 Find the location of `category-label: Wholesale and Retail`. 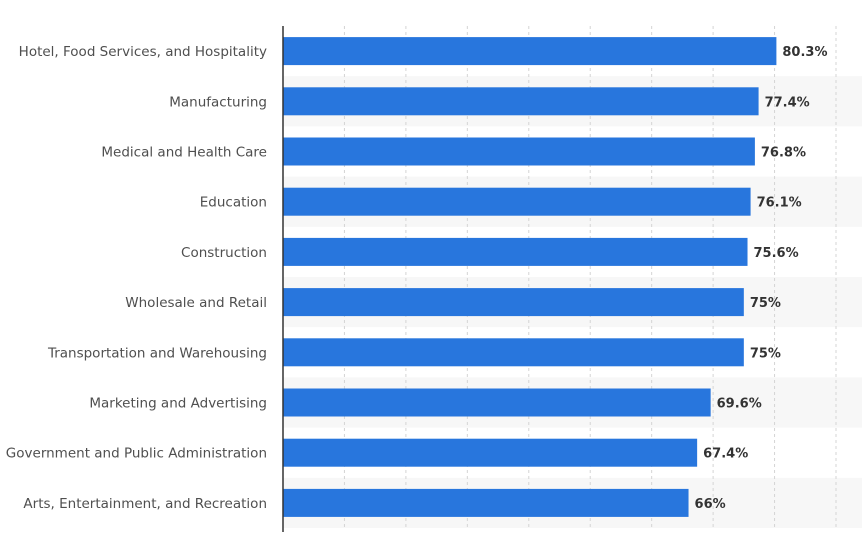

category-label: Wholesale and Retail is located at coordinates (196, 303).